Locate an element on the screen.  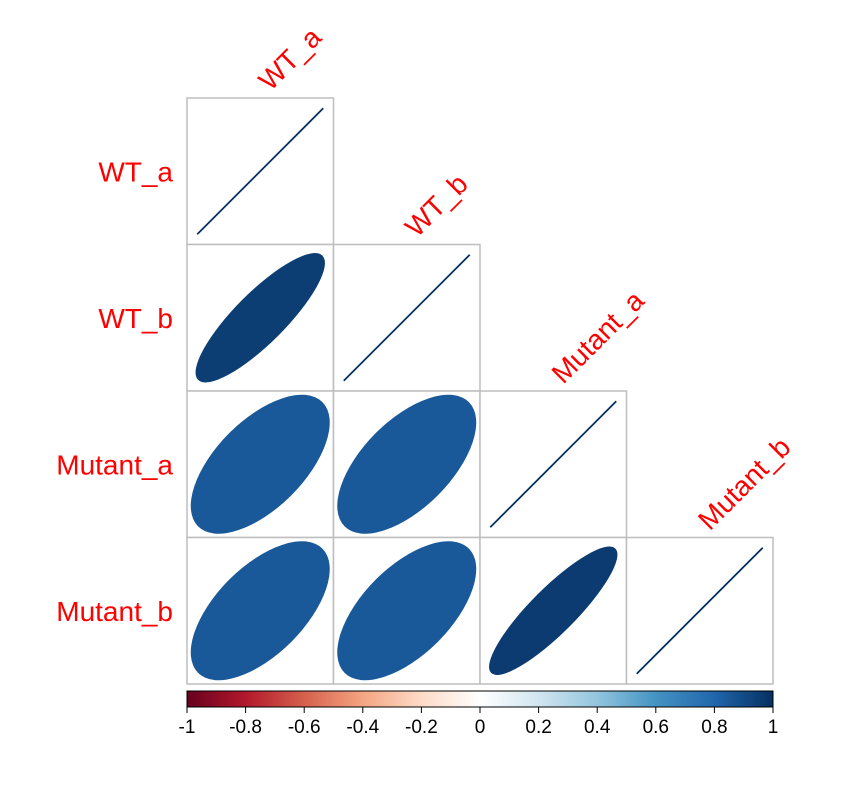
colorbar-tick-label: -0.8 is located at coordinates (245, 727).